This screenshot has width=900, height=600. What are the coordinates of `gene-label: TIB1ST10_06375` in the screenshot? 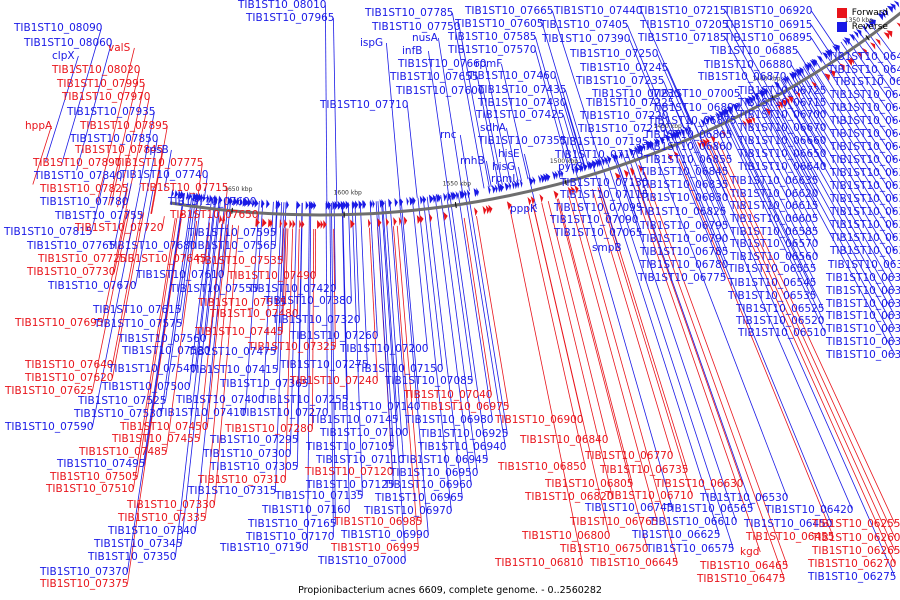 It's located at (864, 199).